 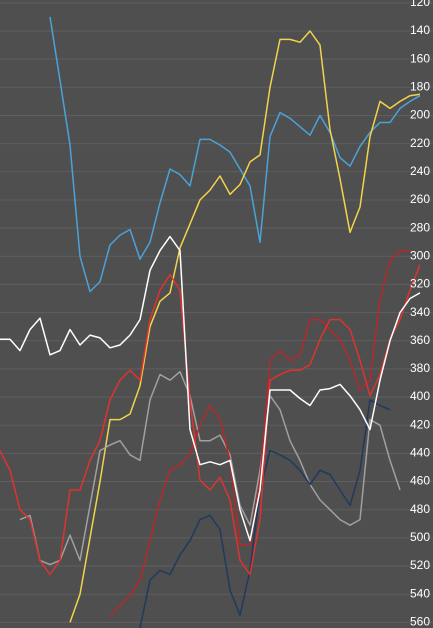 What do you see at coordinates (420, 58) in the screenshot?
I see `y-tick-label: 160` at bounding box center [420, 58].